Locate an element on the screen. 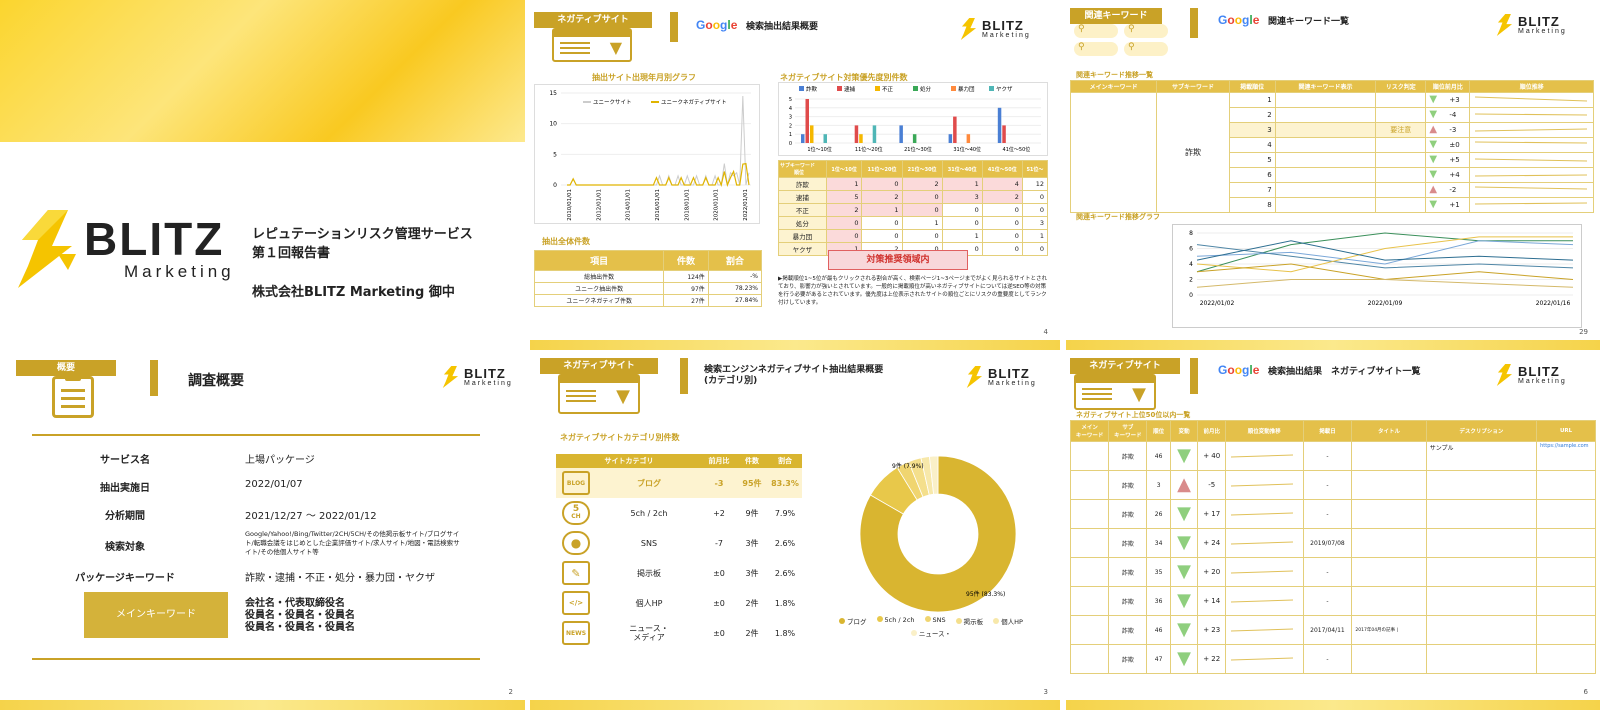 The width and height of the screenshot is (1600, 710). diff-value: +1 is located at coordinates (1454, 205).